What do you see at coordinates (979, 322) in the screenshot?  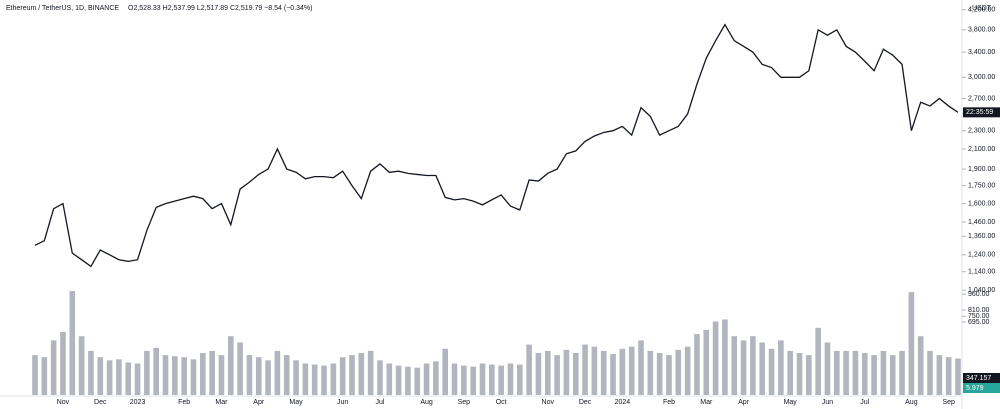 I see `y2-tick-label: 695.00` at bounding box center [979, 322].